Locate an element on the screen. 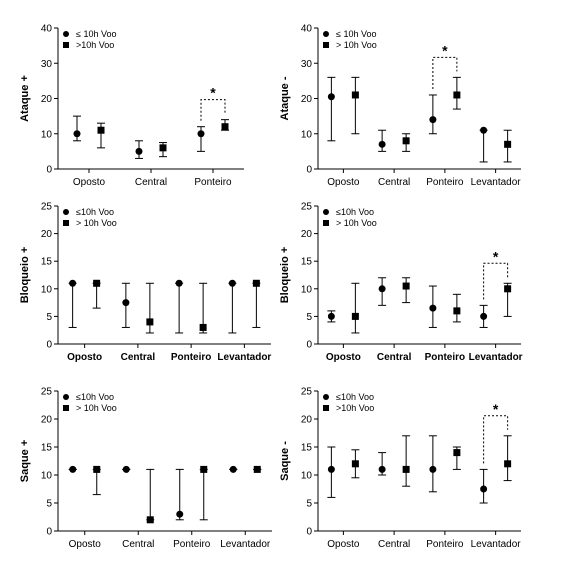 This screenshot has height=567, width=561. y-tick-label: 15 is located at coordinates (307, 262).